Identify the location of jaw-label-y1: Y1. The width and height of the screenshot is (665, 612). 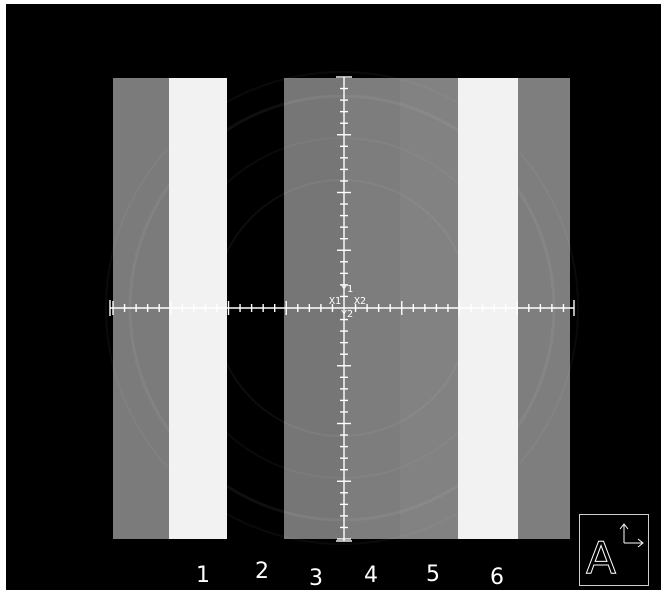
(347, 289).